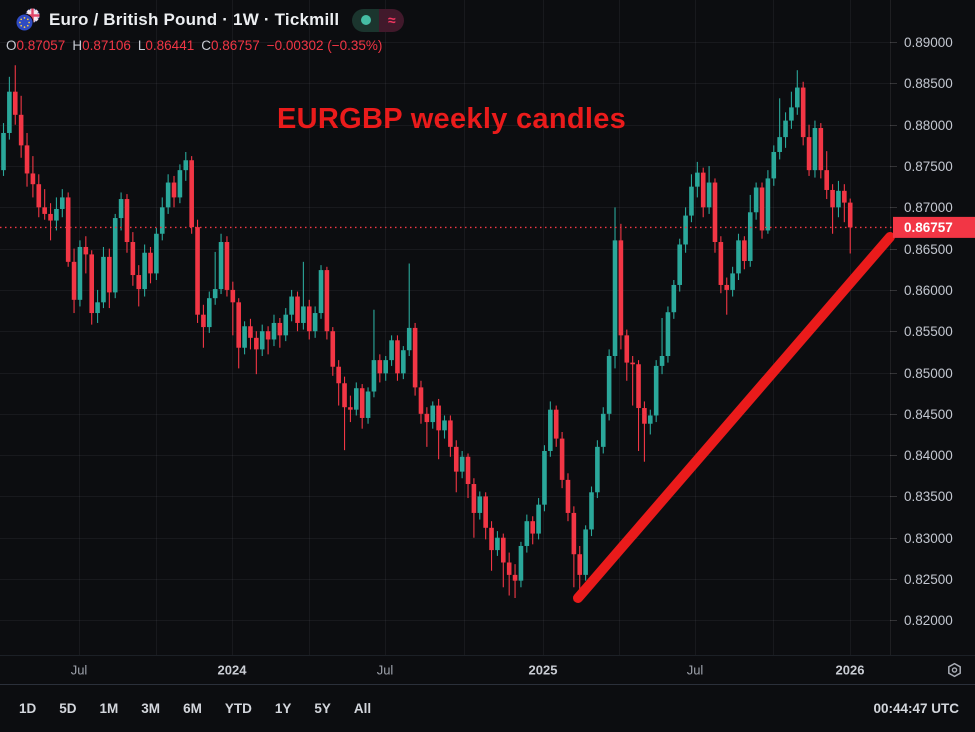 This screenshot has height=732, width=975. What do you see at coordinates (232, 670) in the screenshot?
I see `time-label-2024: 2024` at bounding box center [232, 670].